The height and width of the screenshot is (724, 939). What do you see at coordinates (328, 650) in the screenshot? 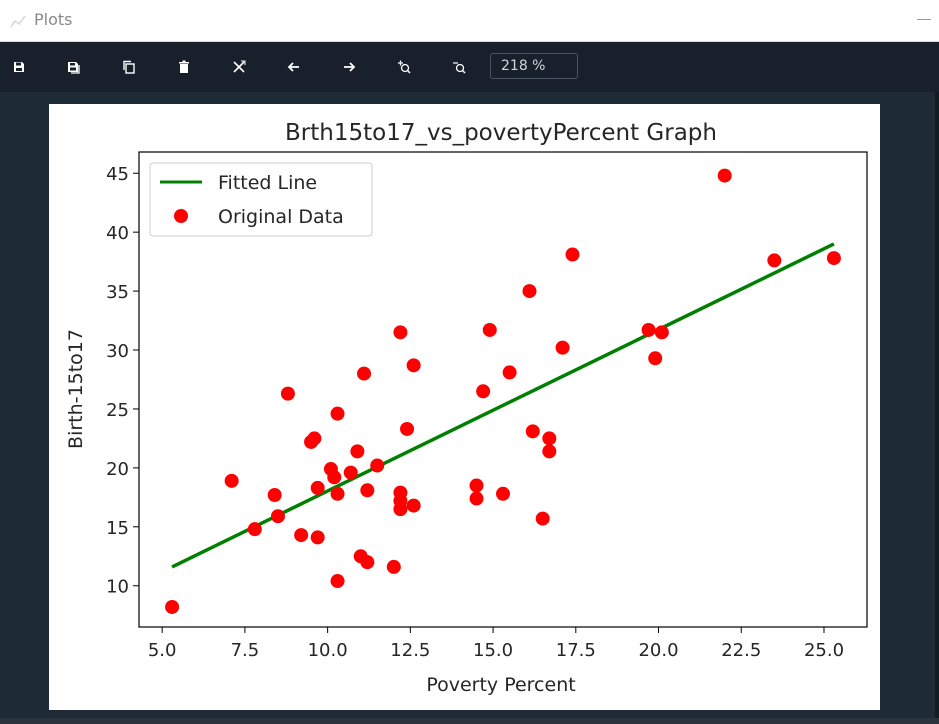
I see `x-tick-label: 10.0` at bounding box center [328, 650].